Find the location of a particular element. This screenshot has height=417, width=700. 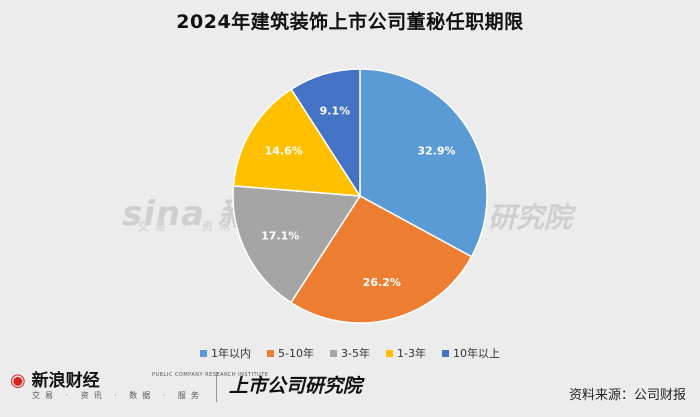

legend-item: 1年以内 is located at coordinates (225, 353).